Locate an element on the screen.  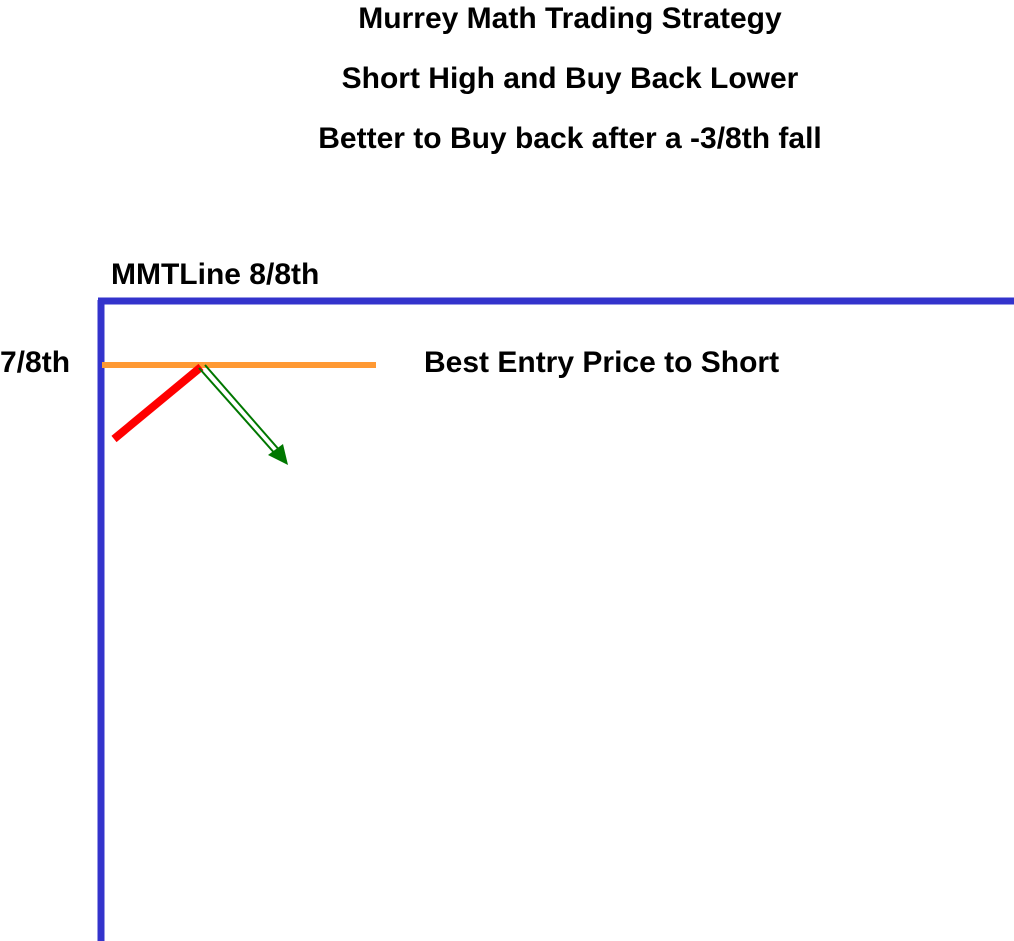
level-7-8-label: 7/8th is located at coordinates (35, 362).